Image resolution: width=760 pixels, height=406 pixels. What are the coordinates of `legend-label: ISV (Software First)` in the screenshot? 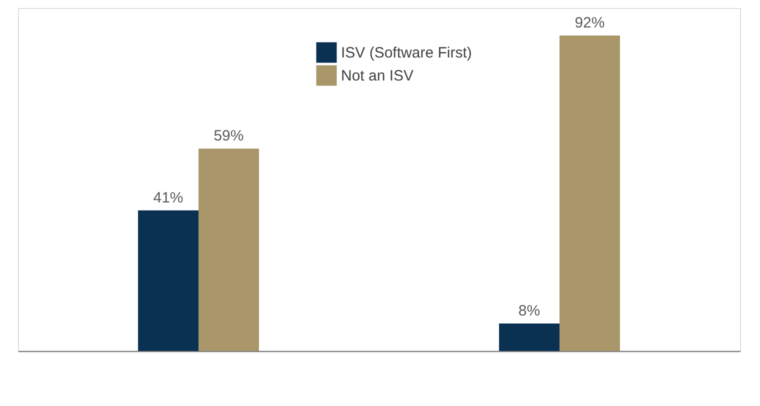 It's located at (406, 53).